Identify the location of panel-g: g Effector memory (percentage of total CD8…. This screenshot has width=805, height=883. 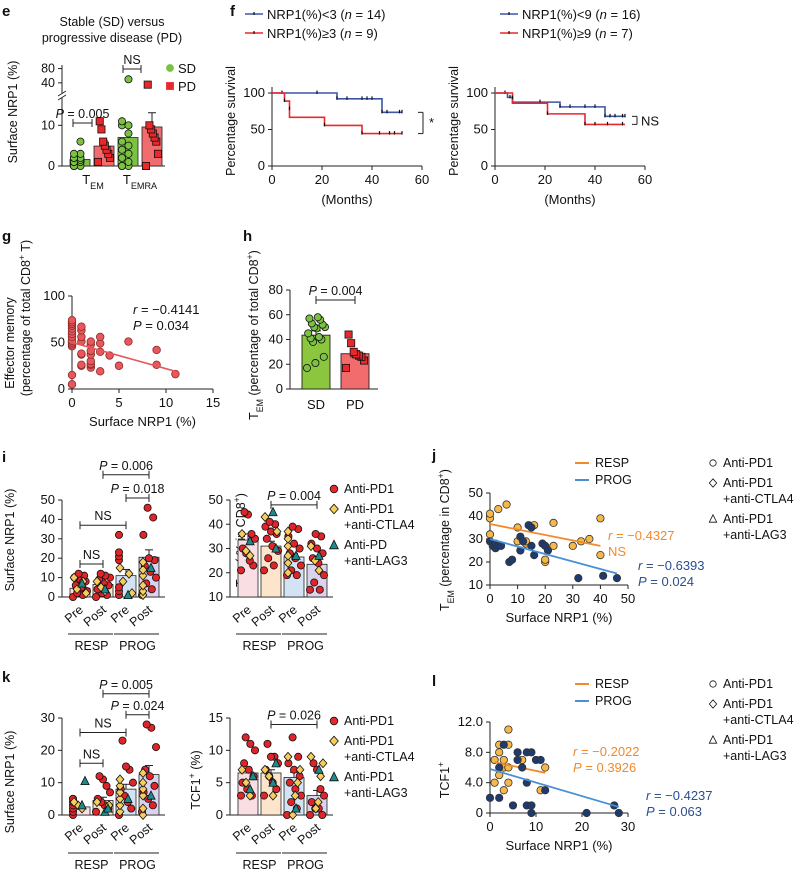
(111, 328).